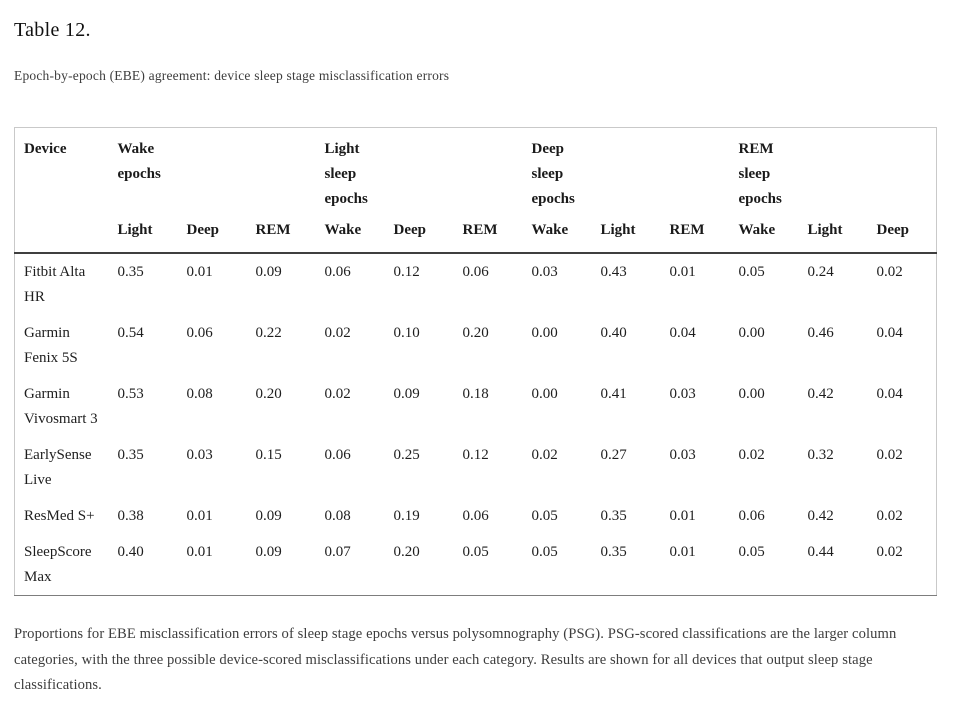 Image resolution: width=957 pixels, height=720 pixels. I want to click on column-group-deep-sleep-epochs: Deep sleep epochs, so click(626, 170).